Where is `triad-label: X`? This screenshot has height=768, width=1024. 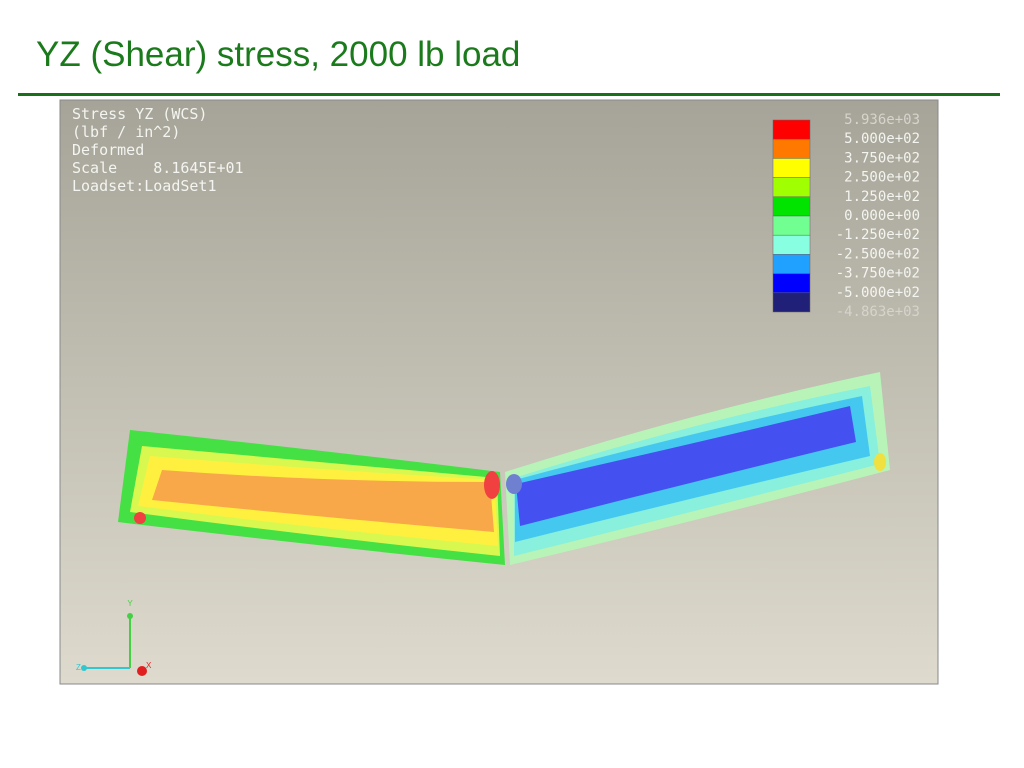
triad-label: X is located at coordinates (149, 665).